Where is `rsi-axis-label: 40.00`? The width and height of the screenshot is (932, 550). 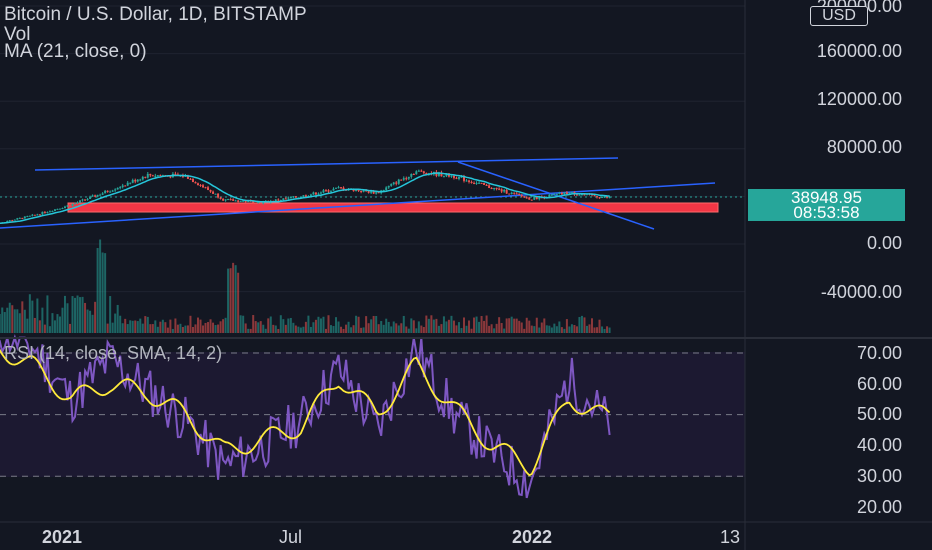 rsi-axis-label: 40.00 is located at coordinates (879, 445).